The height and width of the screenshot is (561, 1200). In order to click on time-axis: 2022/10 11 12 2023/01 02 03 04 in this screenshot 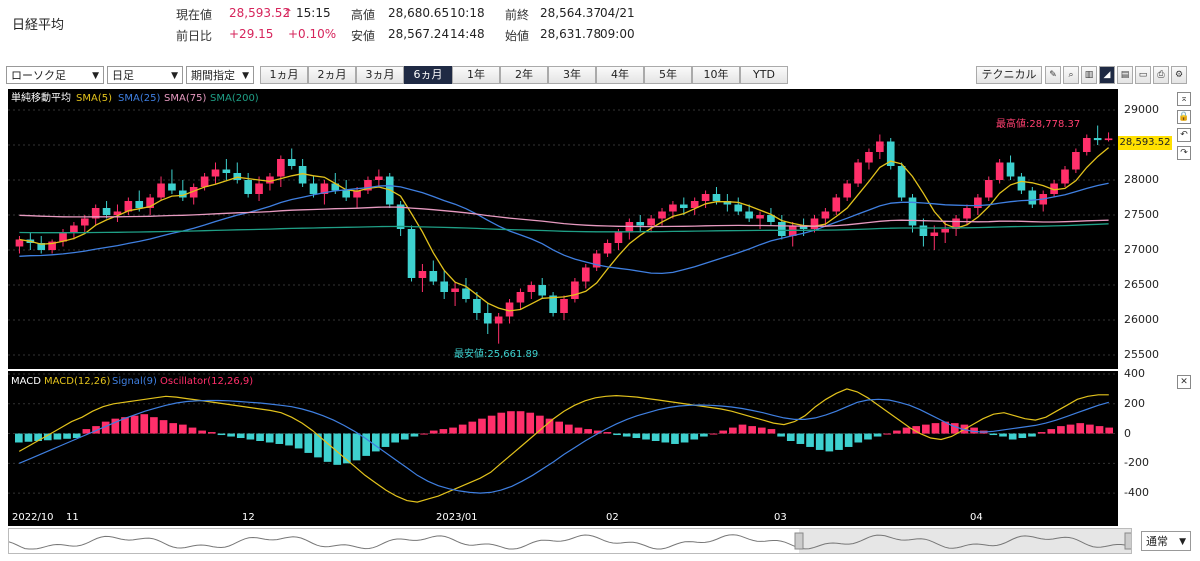, I will do `click(563, 518)`.